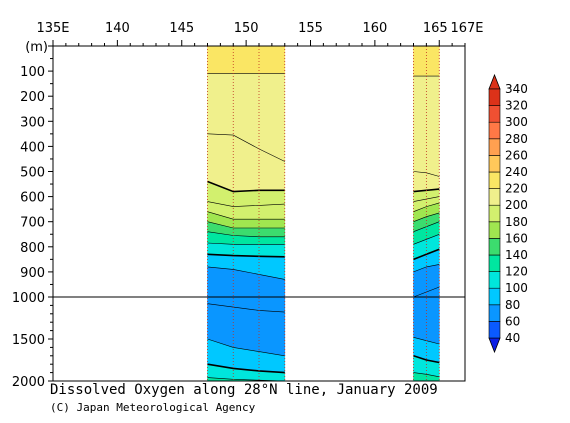 The height and width of the screenshot is (423, 570). Describe the element at coordinates (28, 382) in the screenshot. I see `y-tick-label-2000: 2000` at that location.